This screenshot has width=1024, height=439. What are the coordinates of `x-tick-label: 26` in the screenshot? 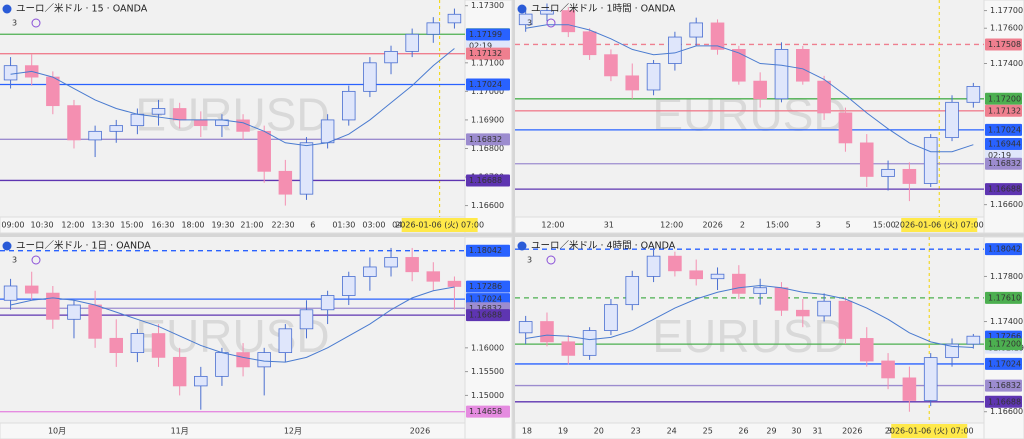 It's located at (743, 431).